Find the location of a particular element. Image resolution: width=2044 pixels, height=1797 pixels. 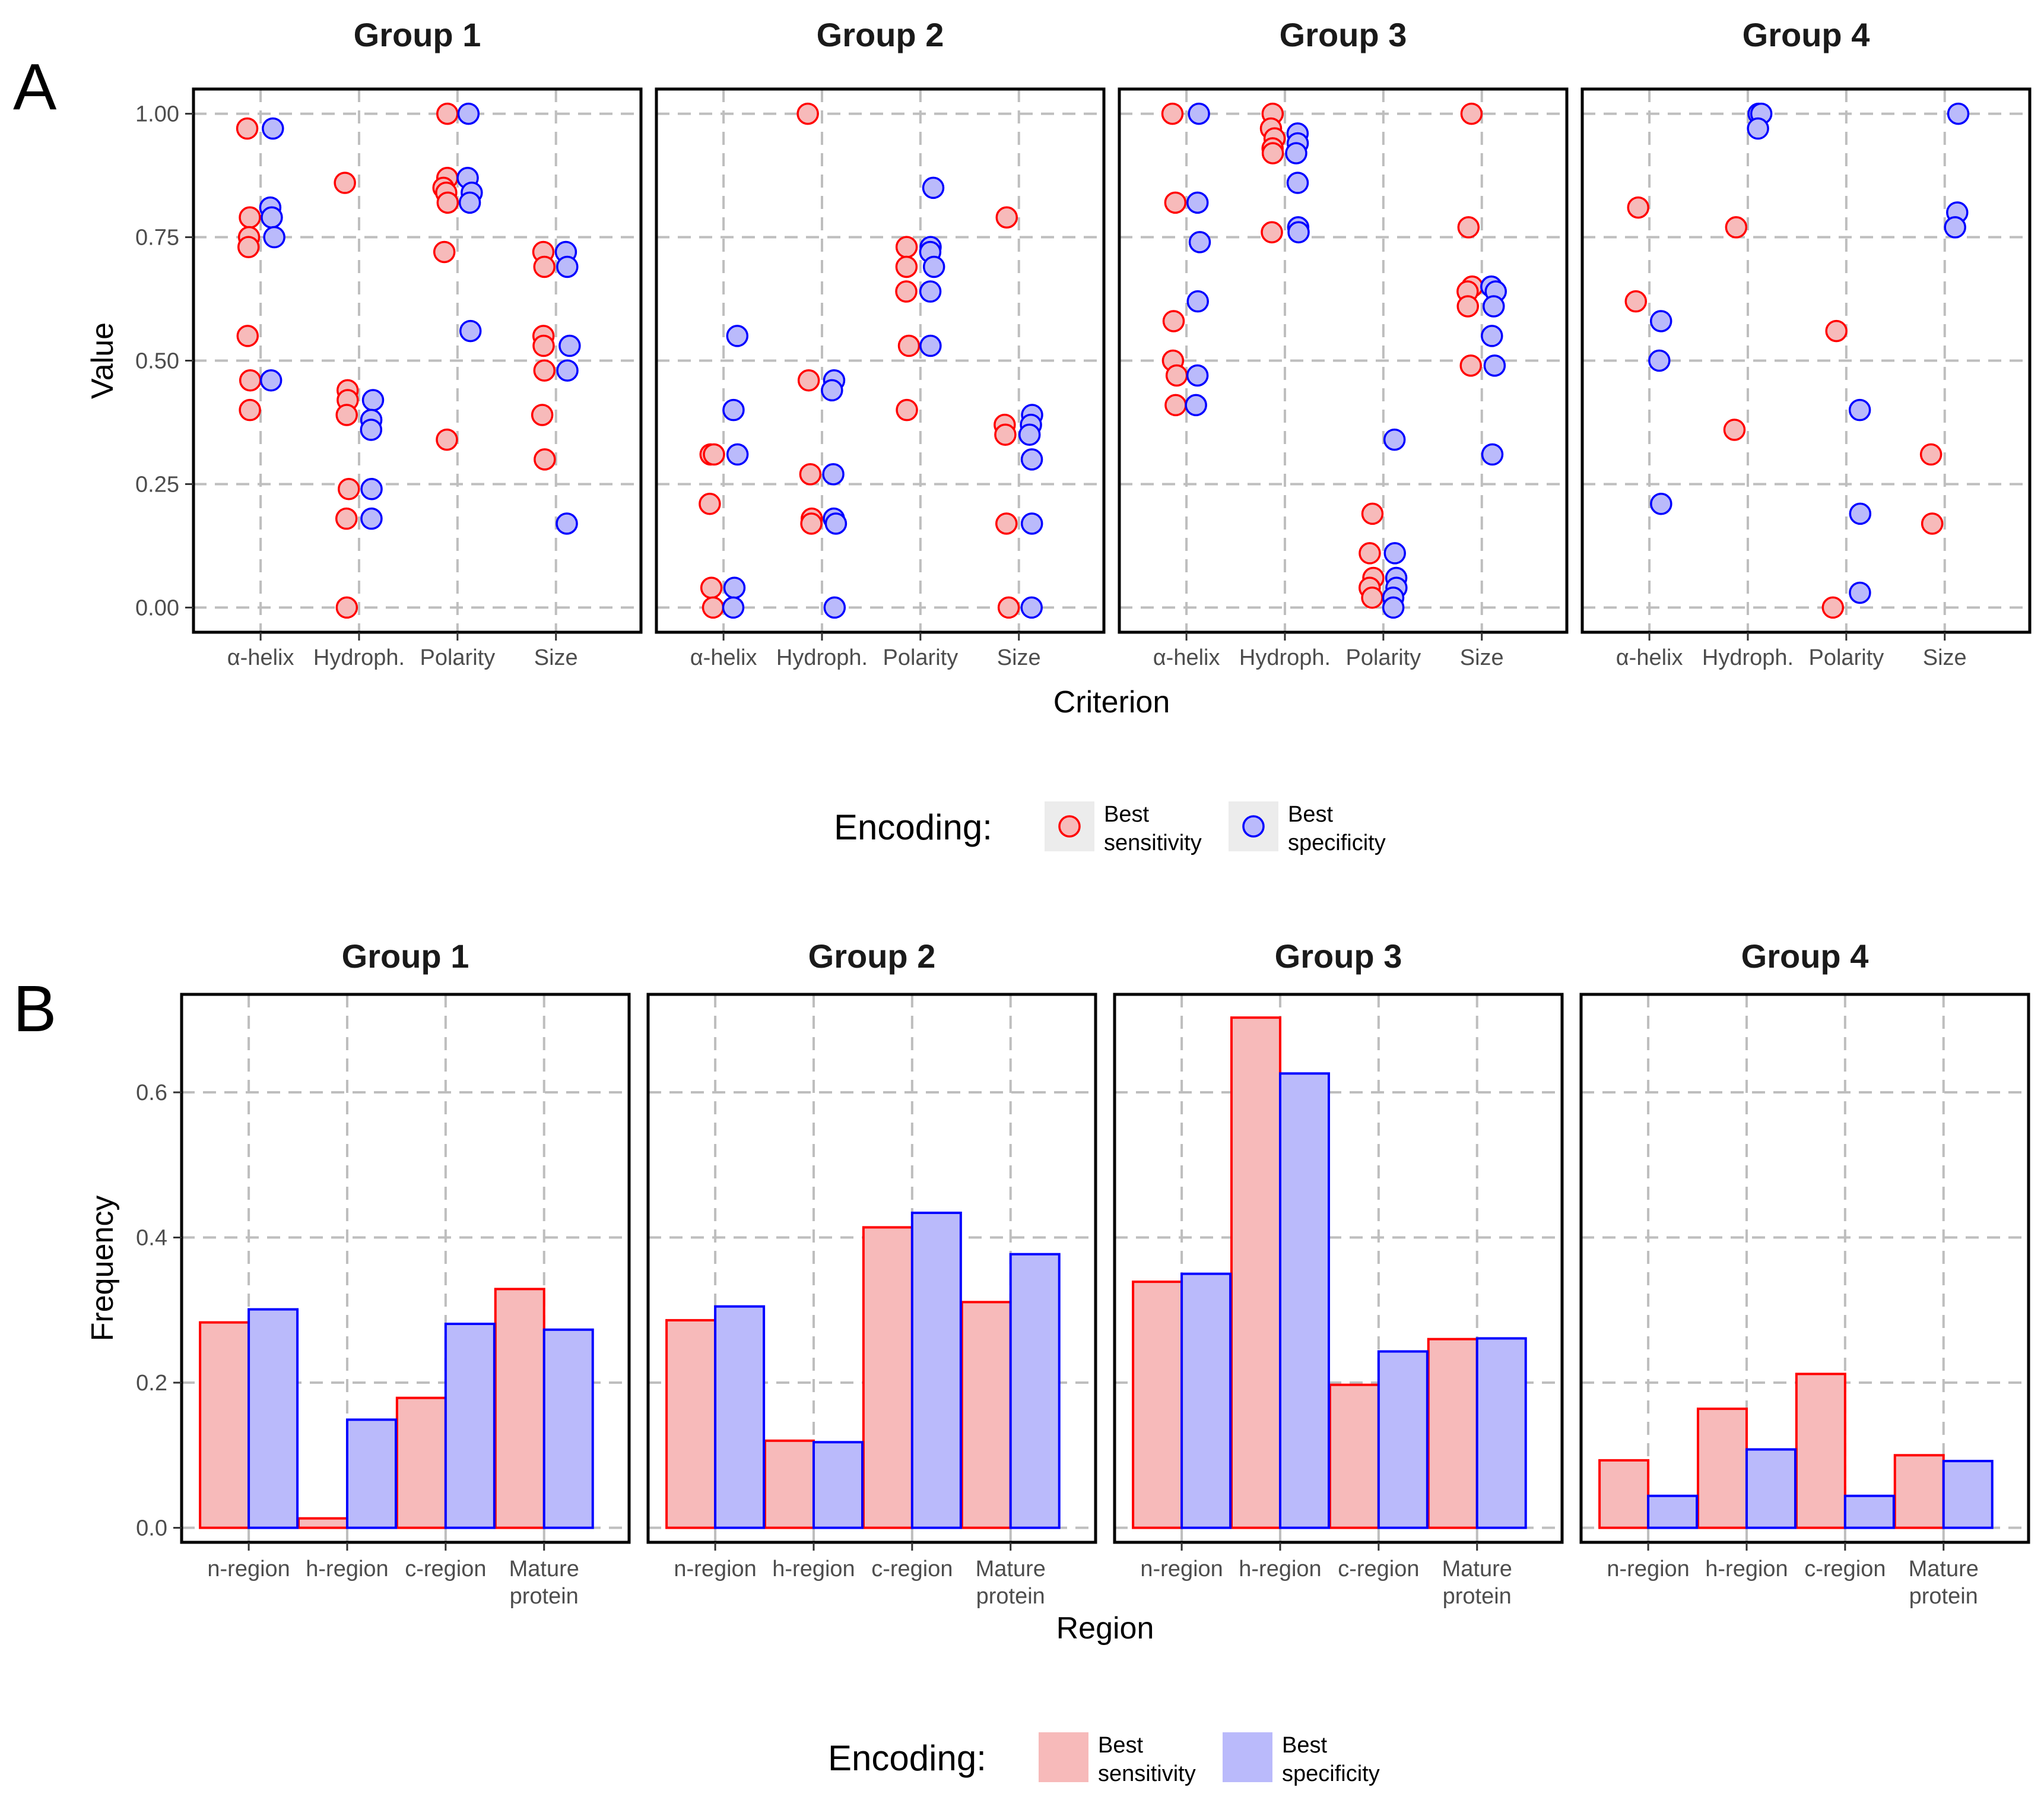

panel-a-group1-xtick-label-4: Size is located at coordinates (556, 657).